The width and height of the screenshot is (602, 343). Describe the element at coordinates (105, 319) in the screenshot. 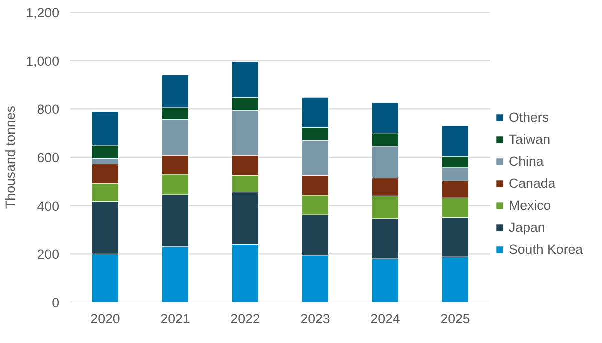

I see `x-tick-label: 2020` at that location.